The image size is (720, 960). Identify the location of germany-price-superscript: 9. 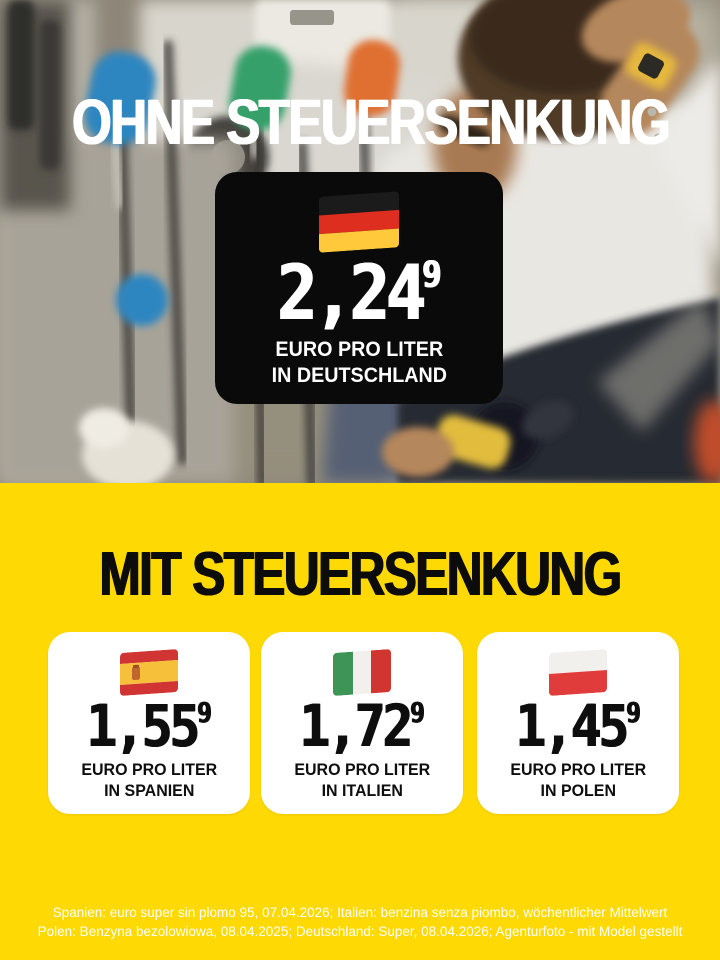
(431, 274).